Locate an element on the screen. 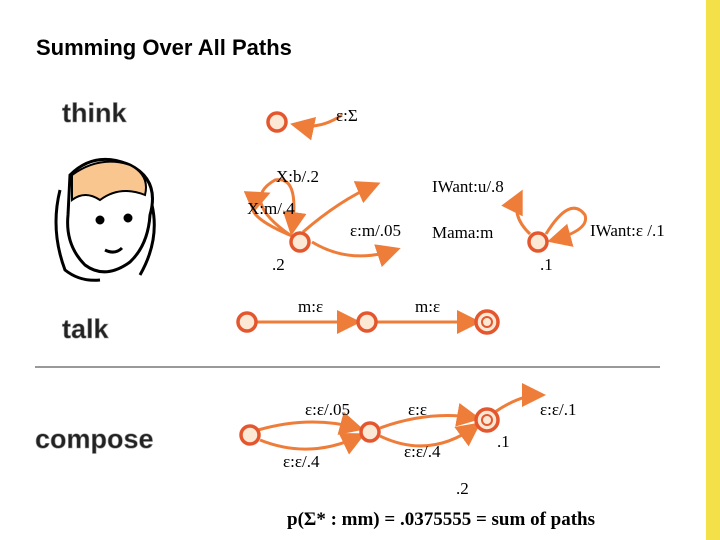  edge-label: Mama:m is located at coordinates (462, 232).